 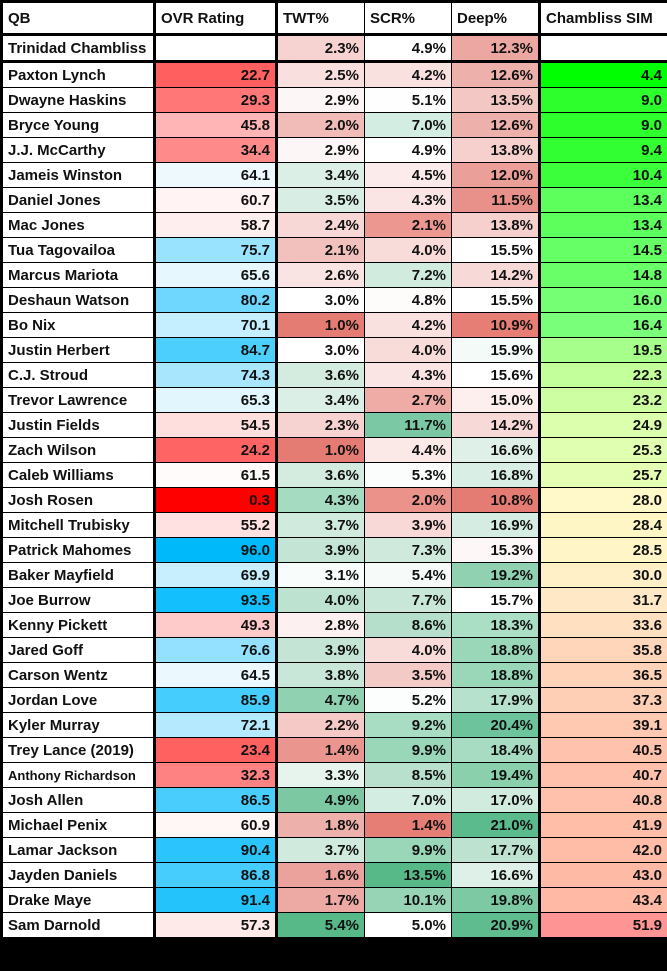 I want to click on twt-cell: 2.9%, so click(x=320, y=150).